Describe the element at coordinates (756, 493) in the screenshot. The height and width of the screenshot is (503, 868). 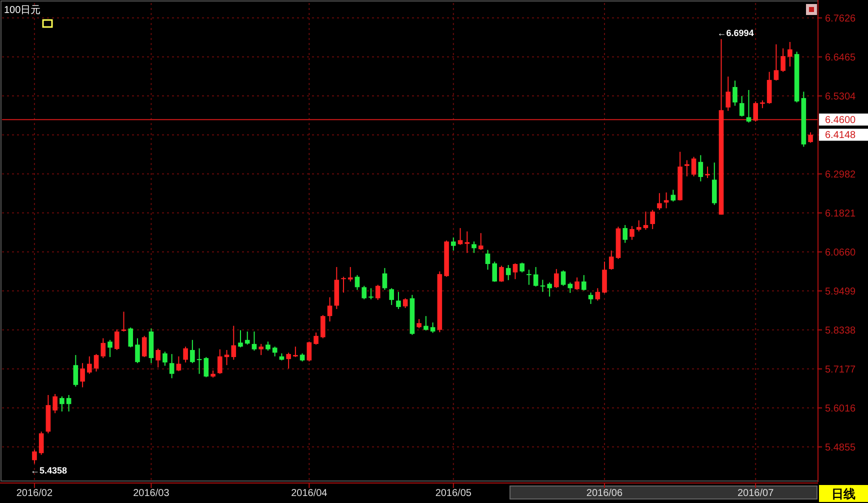
I see `x-tick-label: 2016/07` at that location.